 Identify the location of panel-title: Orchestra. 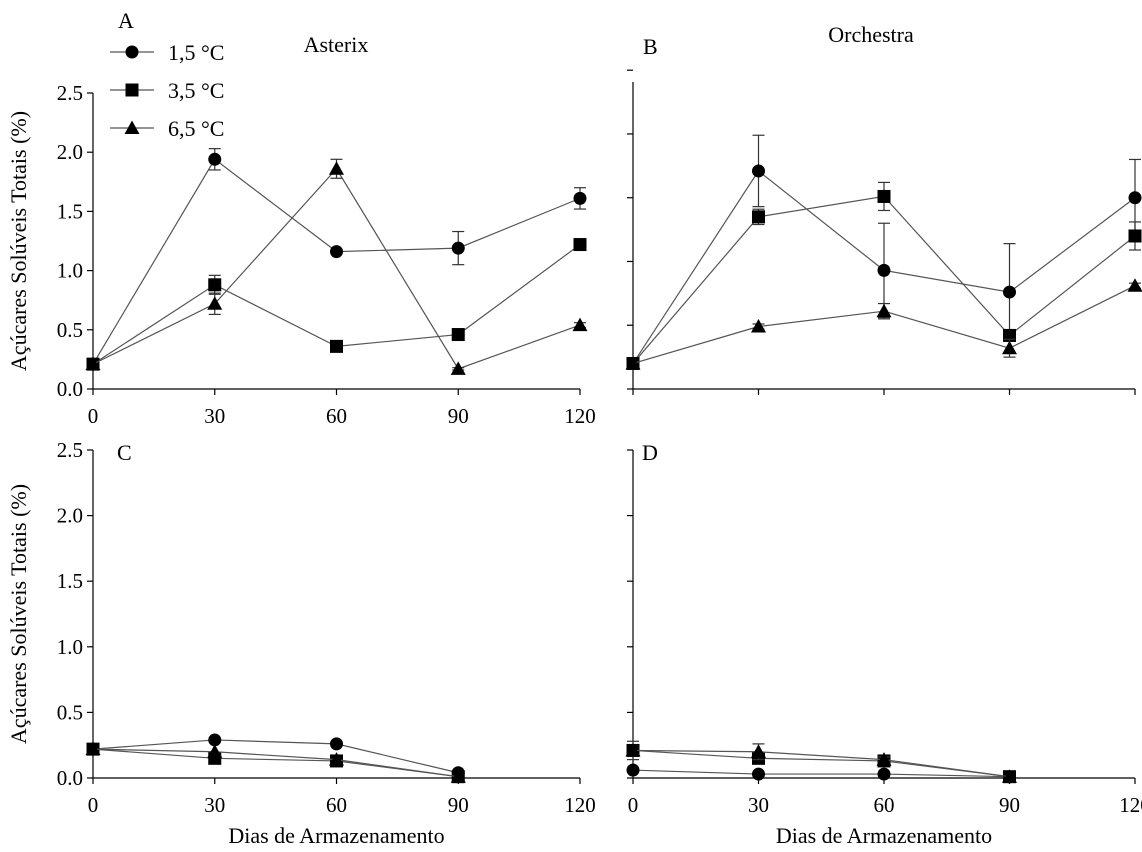
(871, 34).